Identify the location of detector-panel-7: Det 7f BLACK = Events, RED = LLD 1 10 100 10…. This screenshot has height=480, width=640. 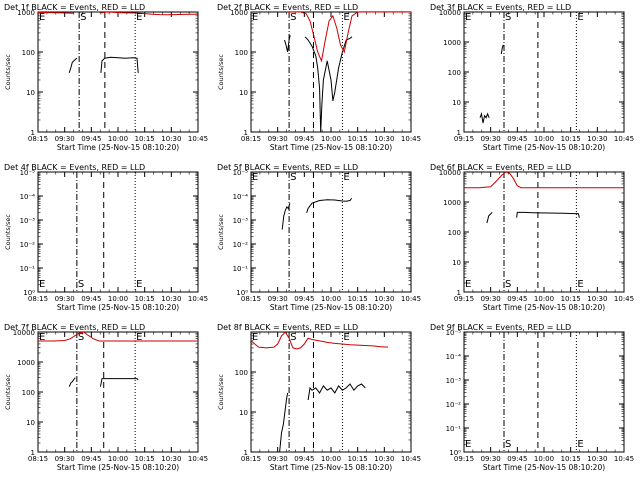
(106, 397).